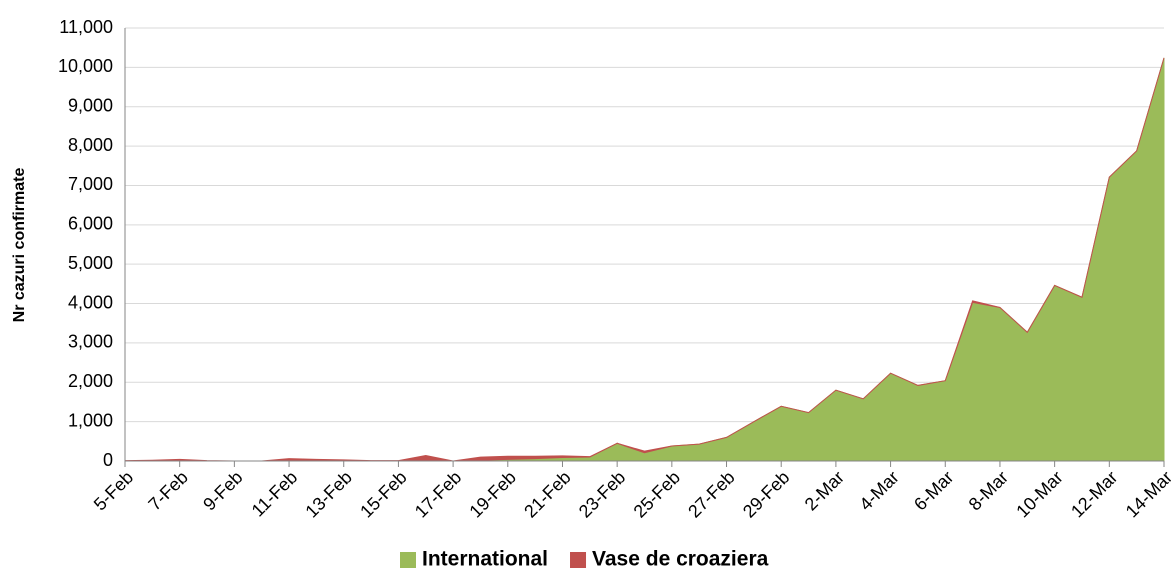 Image resolution: width=1171 pixels, height=572 pixels. I want to click on x-tick-label: 6-Mar, so click(933, 490).